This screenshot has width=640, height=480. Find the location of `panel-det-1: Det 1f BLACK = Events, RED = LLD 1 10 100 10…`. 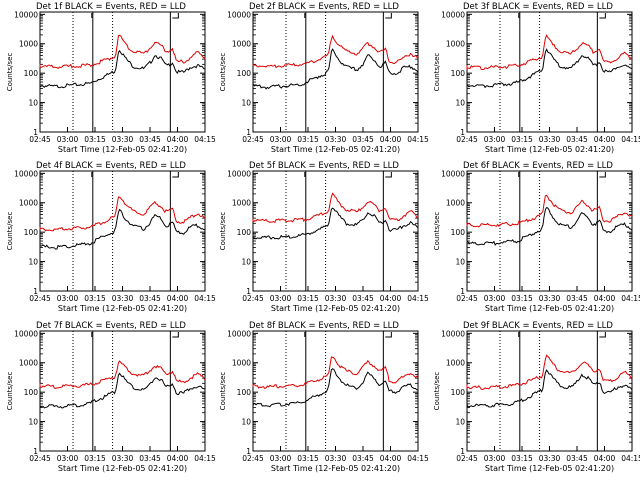

panel-det-1: Det 1f BLACK = Events, RED = LLD 1 10 100 10… is located at coordinates (111, 78).